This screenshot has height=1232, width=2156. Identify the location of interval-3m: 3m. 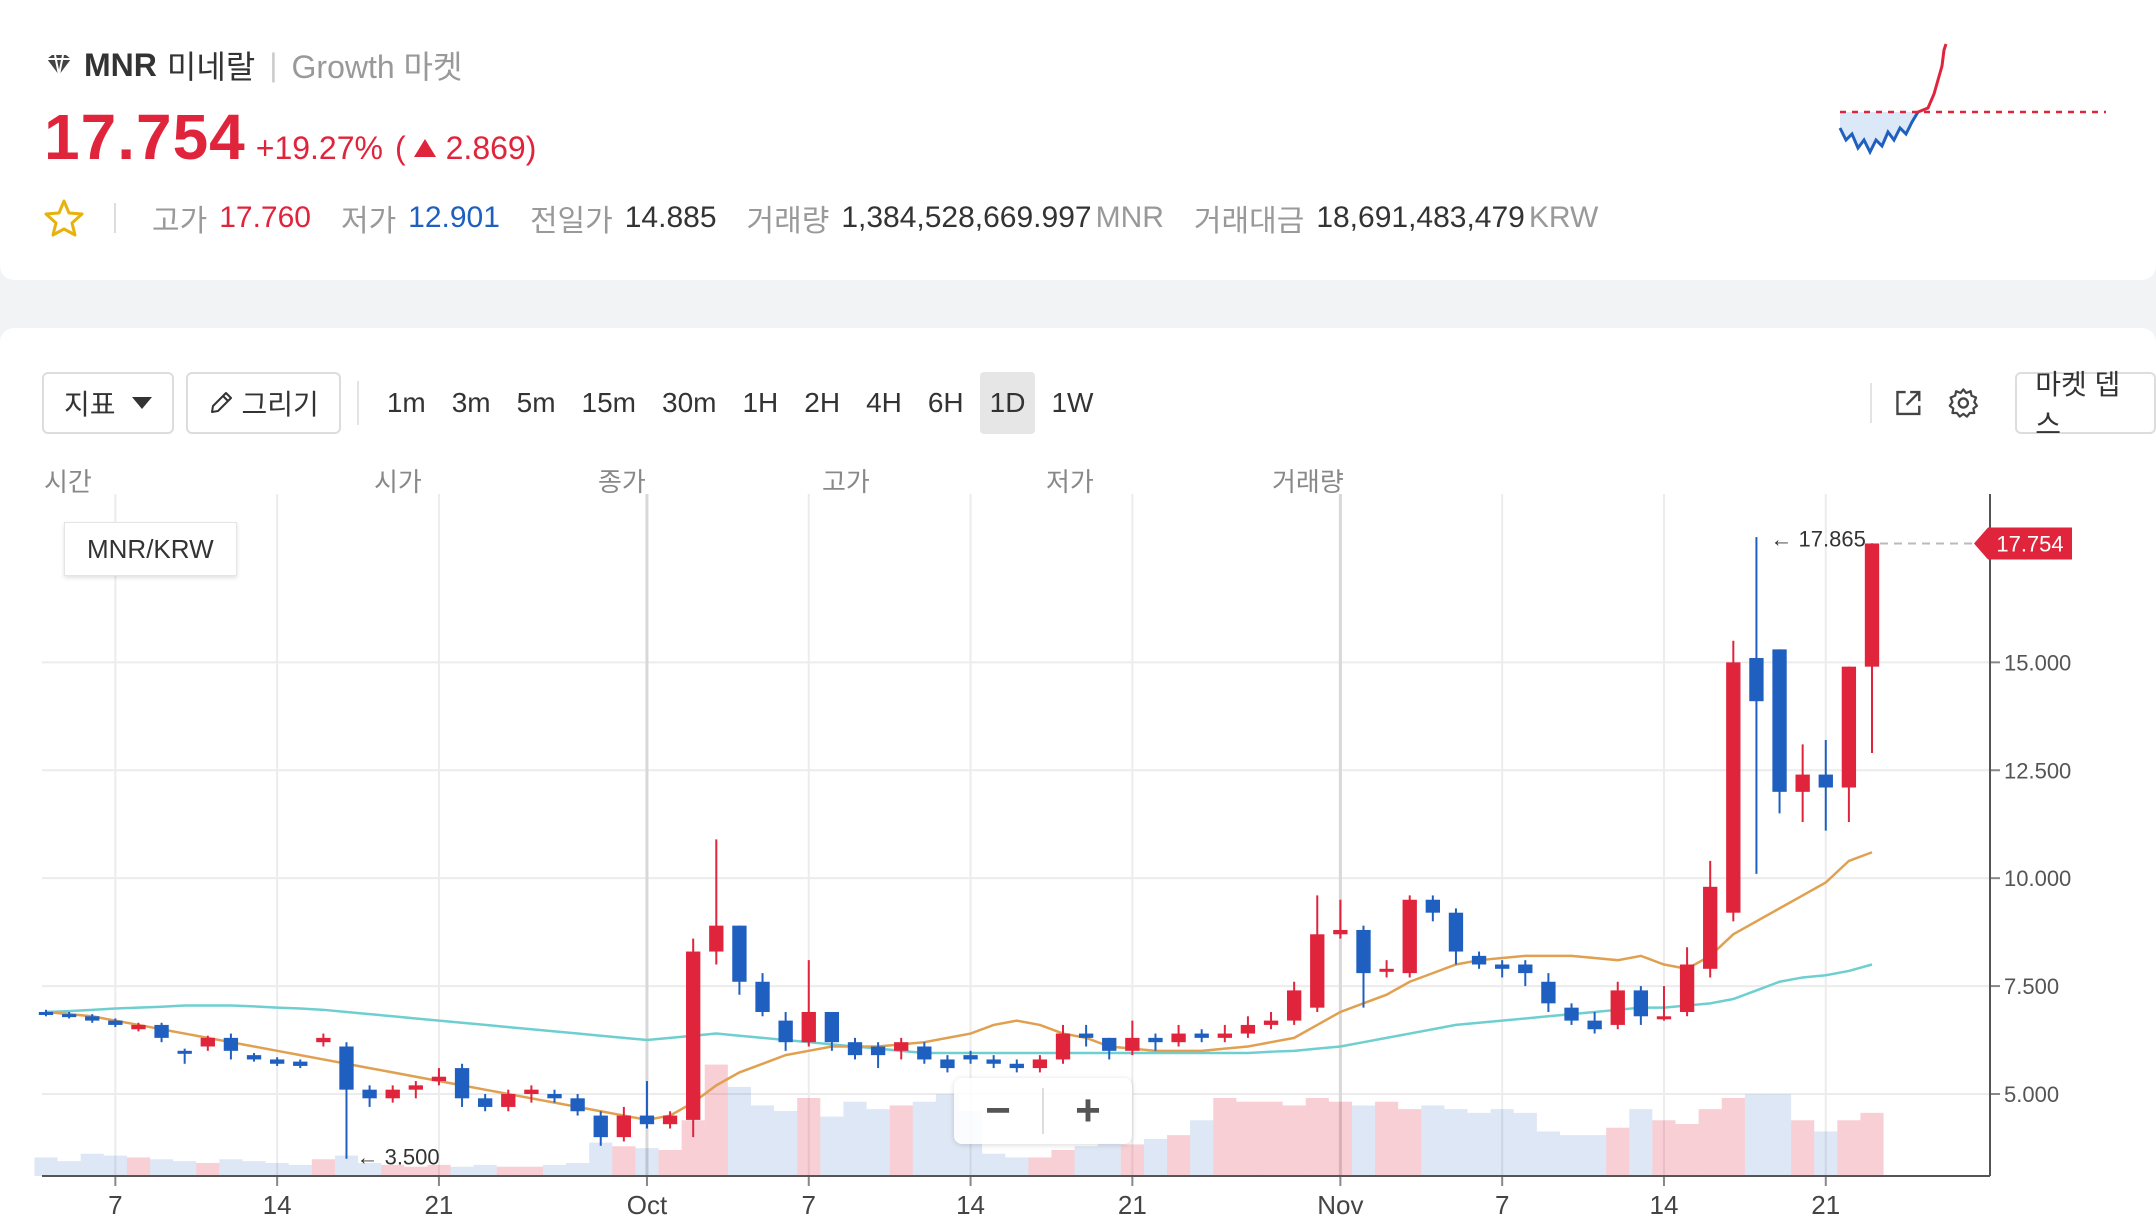
(471, 402).